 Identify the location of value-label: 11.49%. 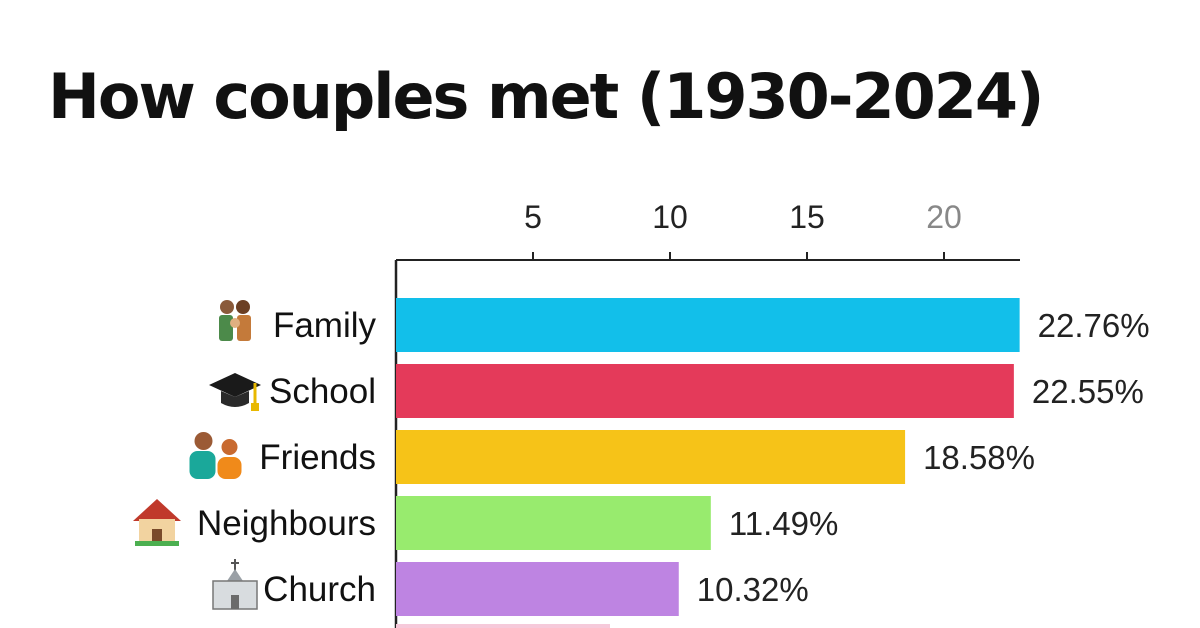
(783, 523).